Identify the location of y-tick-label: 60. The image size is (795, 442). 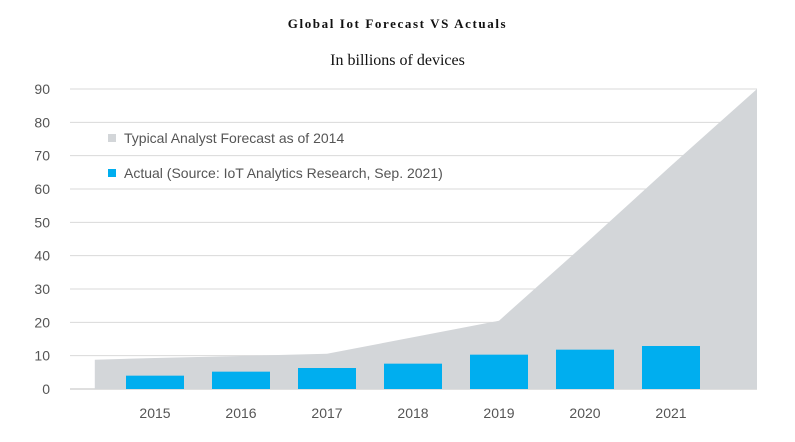
(42, 189).